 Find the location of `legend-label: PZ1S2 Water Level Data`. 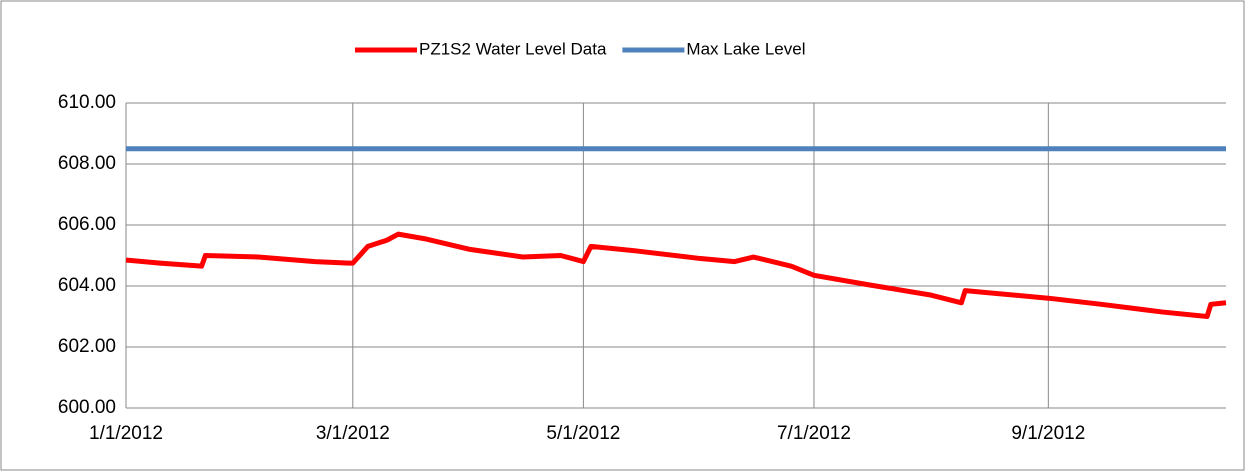

legend-label: PZ1S2 Water Level Data is located at coordinates (513, 48).